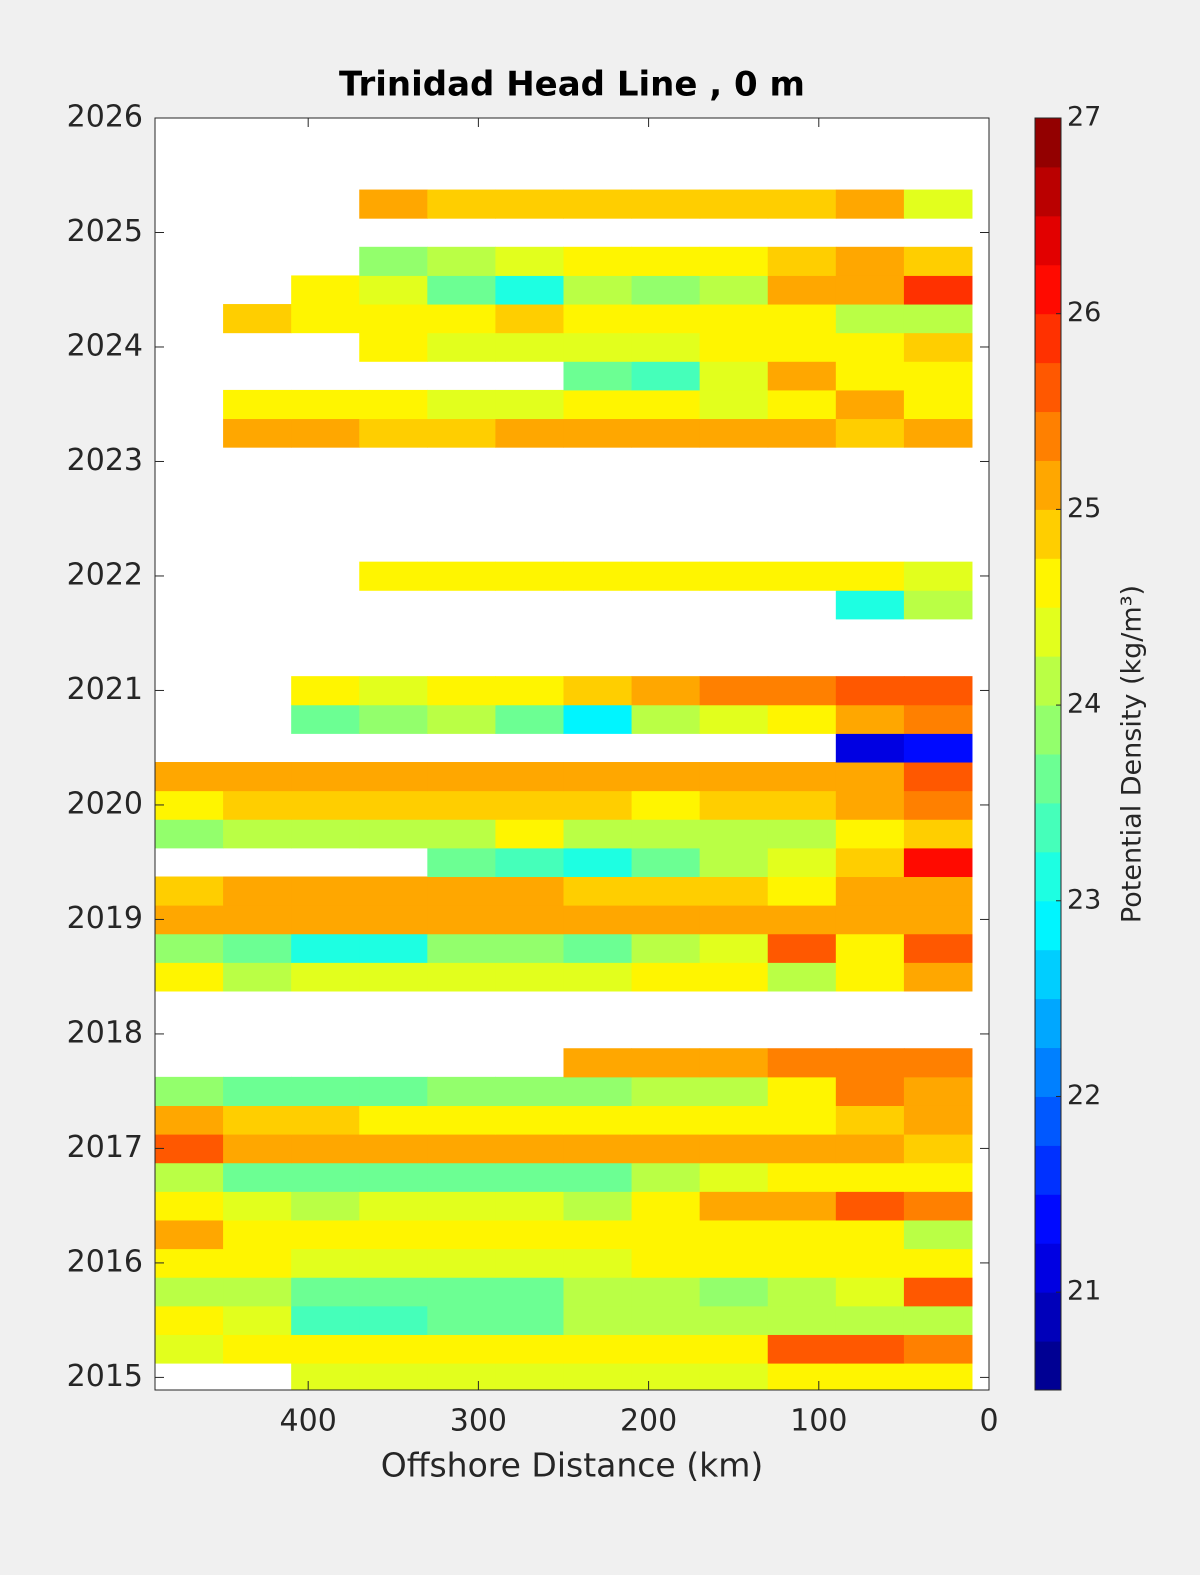 This screenshot has height=1575, width=1200. What do you see at coordinates (818, 1421) in the screenshot?
I see `x-tick-label: 100` at bounding box center [818, 1421].